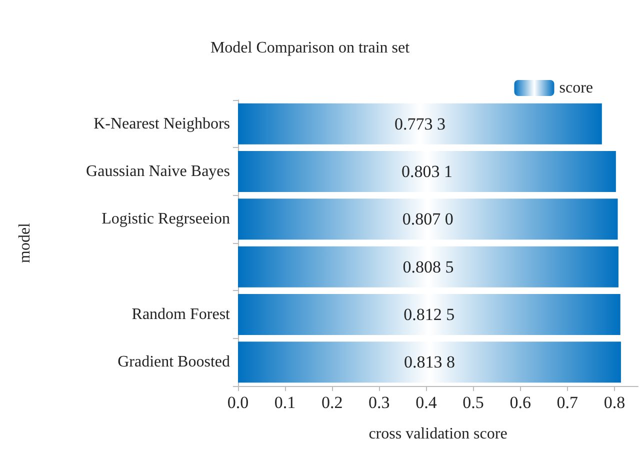 This screenshot has height=464, width=643. Describe the element at coordinates (567, 402) in the screenshot. I see `x-tick-label: 0.7` at that location.